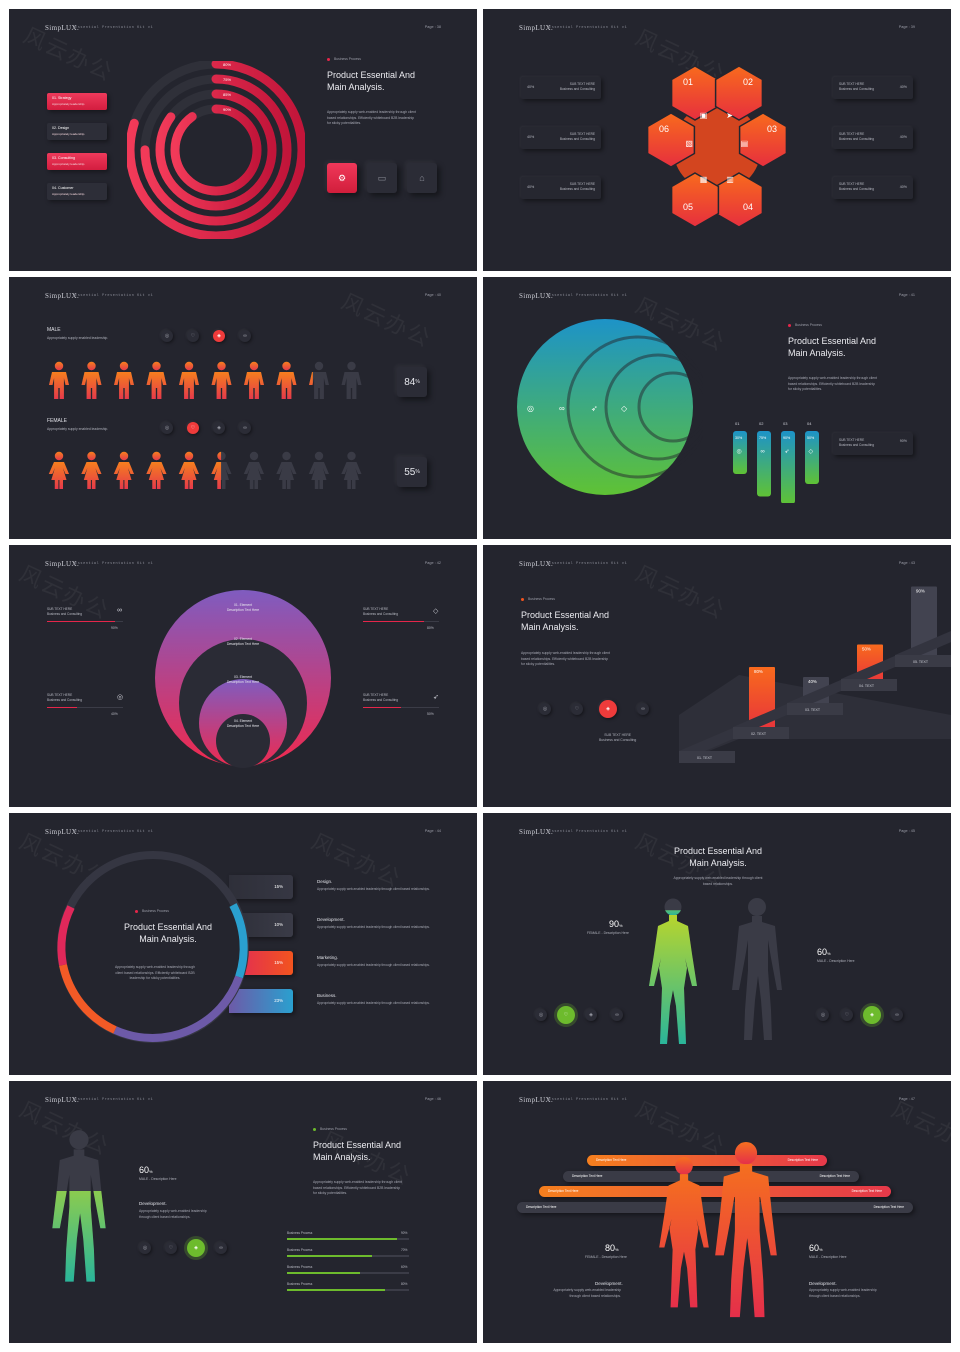 The height and width of the screenshot is (1352, 960). What do you see at coordinates (541, 1015) in the screenshot?
I see `left-control-1: ◎` at bounding box center [541, 1015].